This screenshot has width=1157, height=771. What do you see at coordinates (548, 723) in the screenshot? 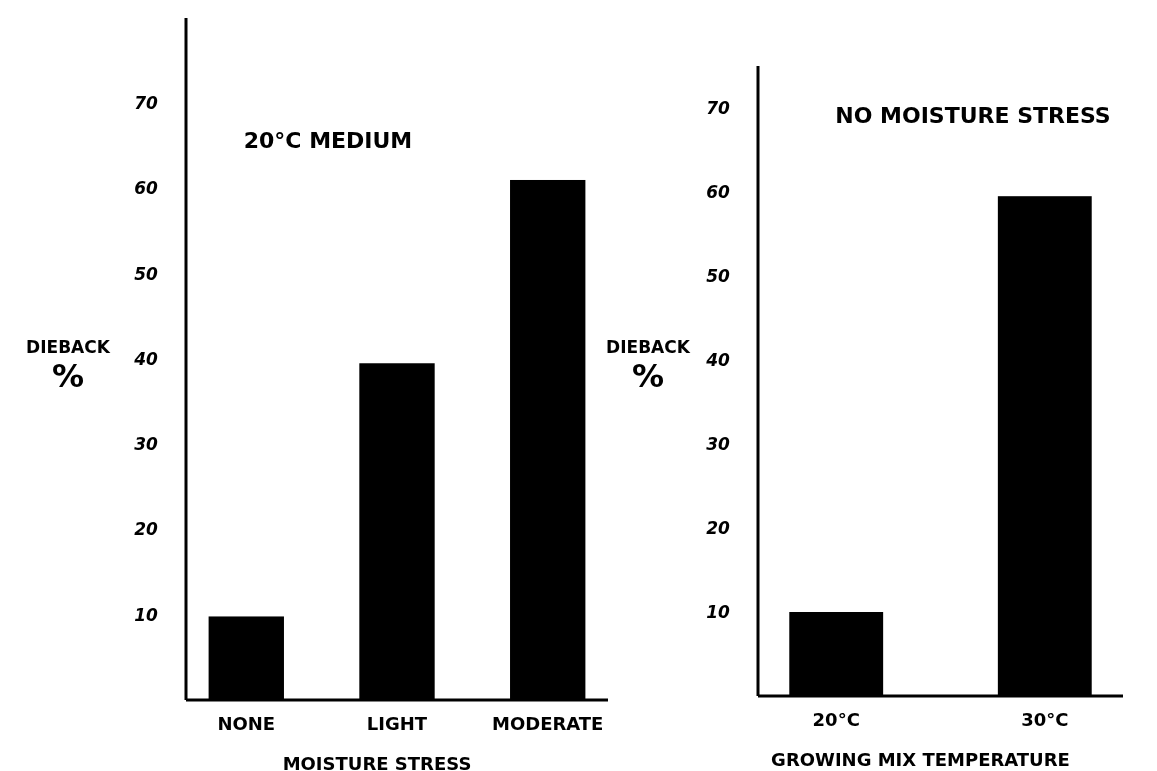
I see `x-tick-label: MODERATE` at bounding box center [548, 723].